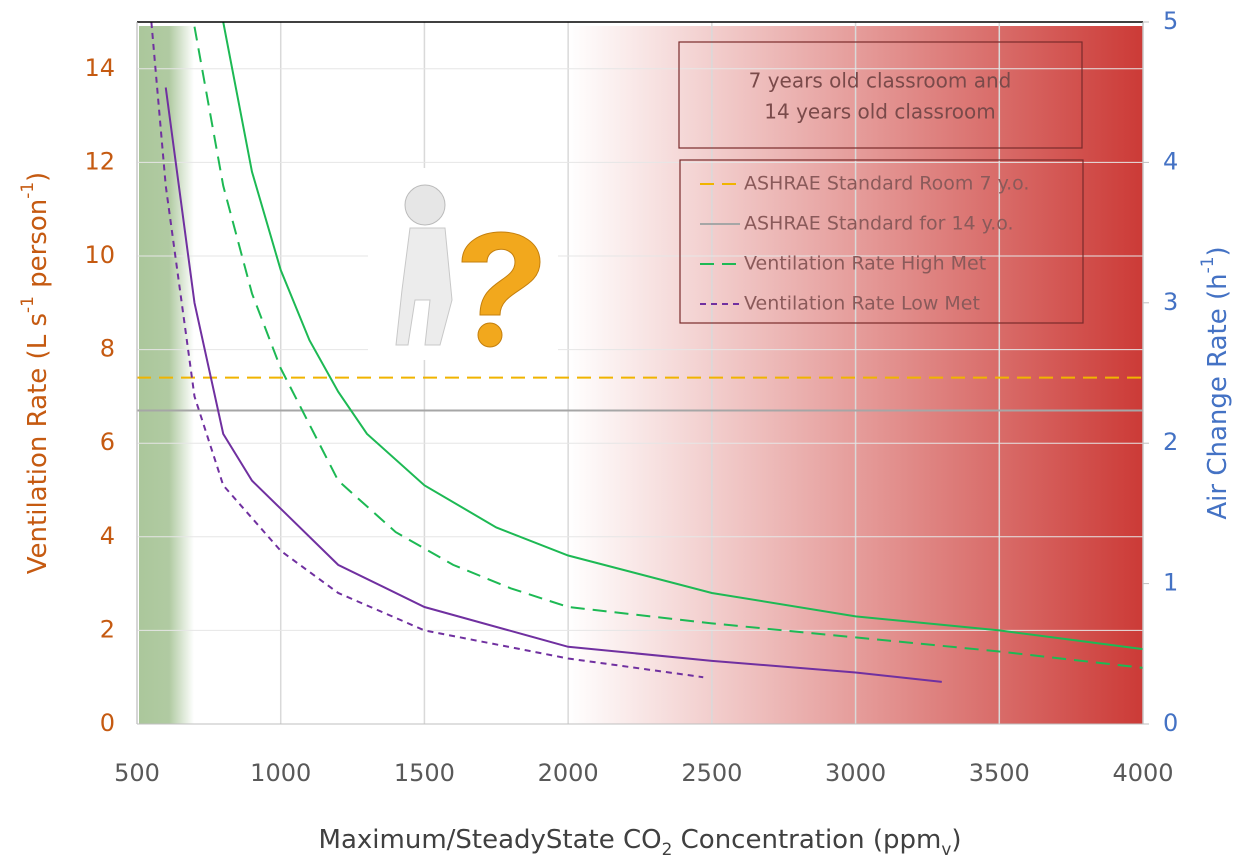 The height and width of the screenshot is (864, 1243). What do you see at coordinates (865, 264) in the screenshot?
I see `legend-label: Ventilation Rate High Met` at bounding box center [865, 264].